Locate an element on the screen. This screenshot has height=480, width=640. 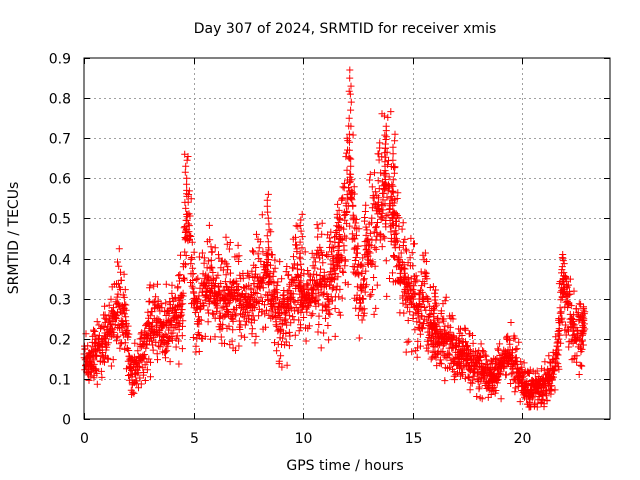
x-tick-label: 10 is located at coordinates (304, 439).